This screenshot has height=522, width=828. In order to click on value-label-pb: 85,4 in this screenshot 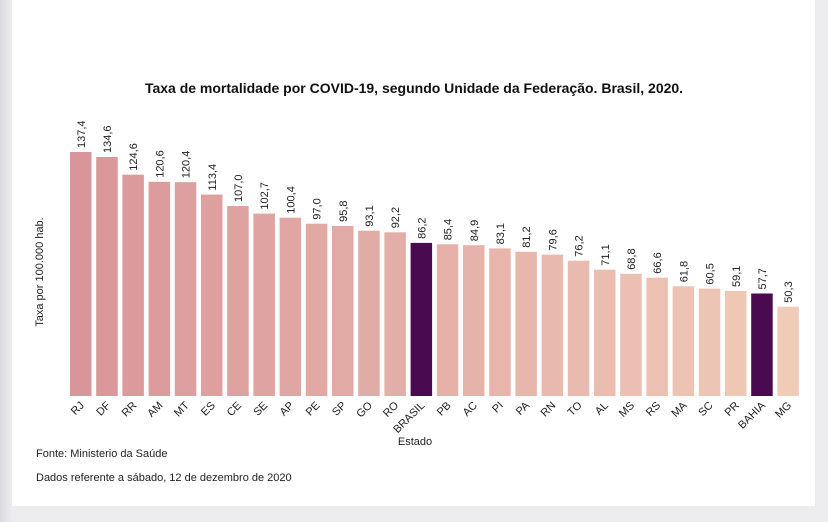, I will do `click(449, 229)`.